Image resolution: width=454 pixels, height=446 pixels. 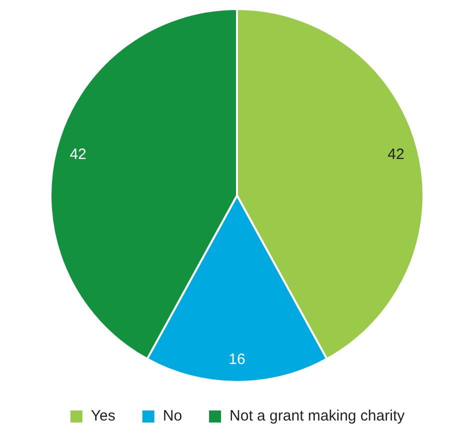 I want to click on legend-label: Not a grant making charity, so click(x=318, y=416).